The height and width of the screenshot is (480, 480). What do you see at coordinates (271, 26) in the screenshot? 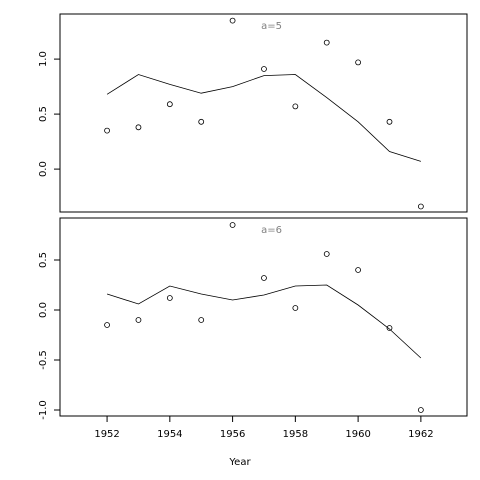
I see `panel-title: a=5` at bounding box center [271, 26].